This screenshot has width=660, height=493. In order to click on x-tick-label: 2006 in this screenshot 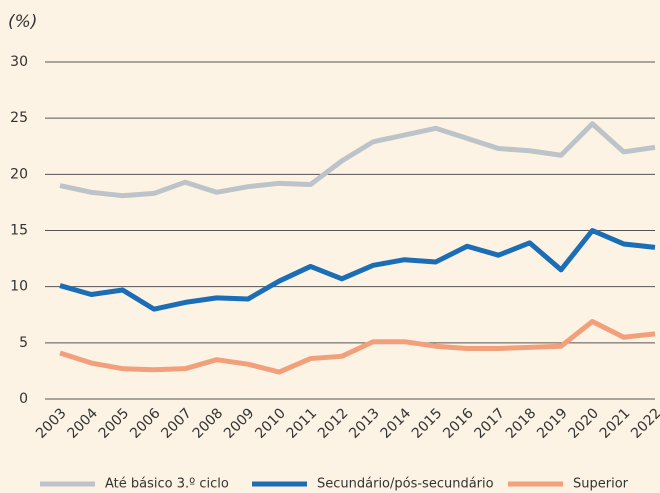, I will do `click(145, 423)`.